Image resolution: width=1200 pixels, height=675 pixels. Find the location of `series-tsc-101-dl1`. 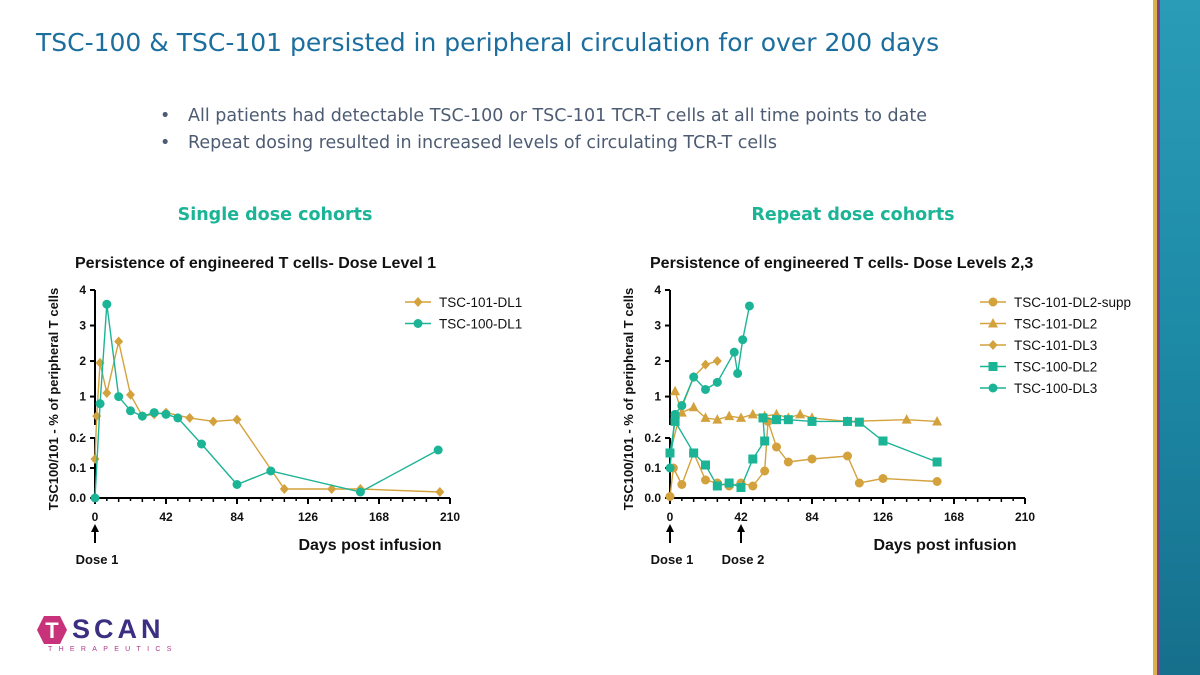

series-tsc-101-dl1 is located at coordinates (267, 416).